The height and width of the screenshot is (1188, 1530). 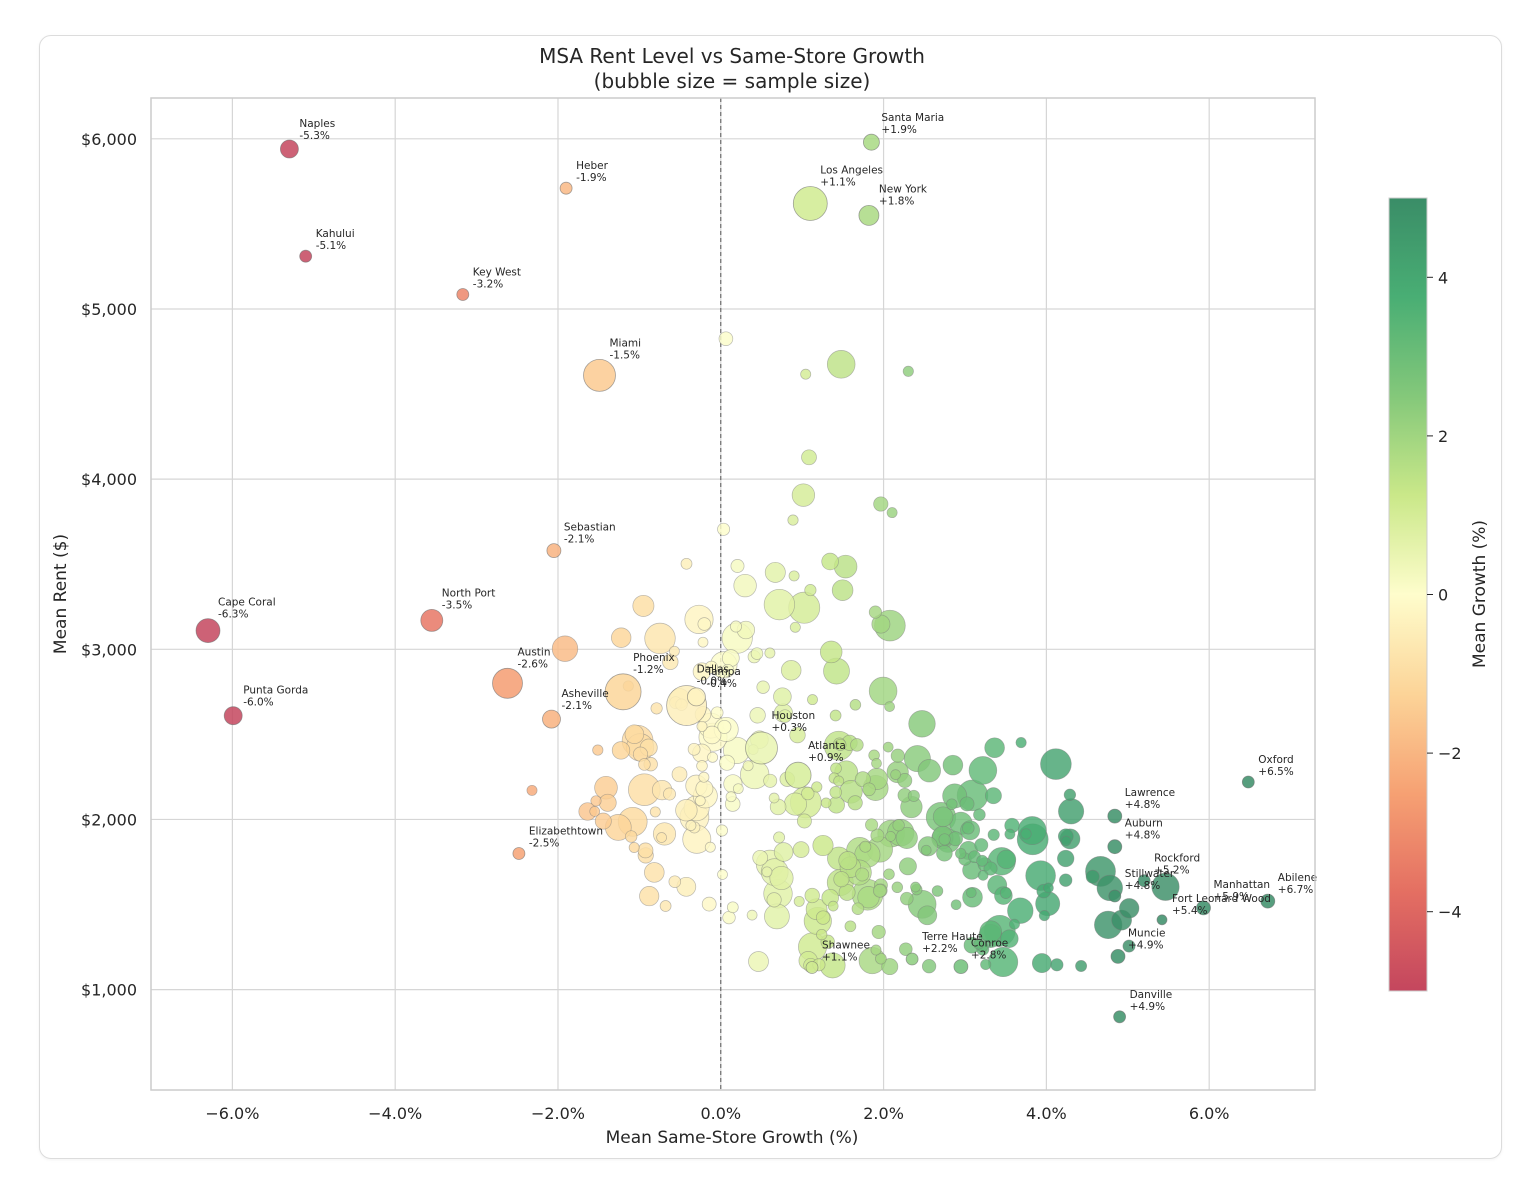 I want to click on point-label-name: Dallas, so click(x=713, y=670).